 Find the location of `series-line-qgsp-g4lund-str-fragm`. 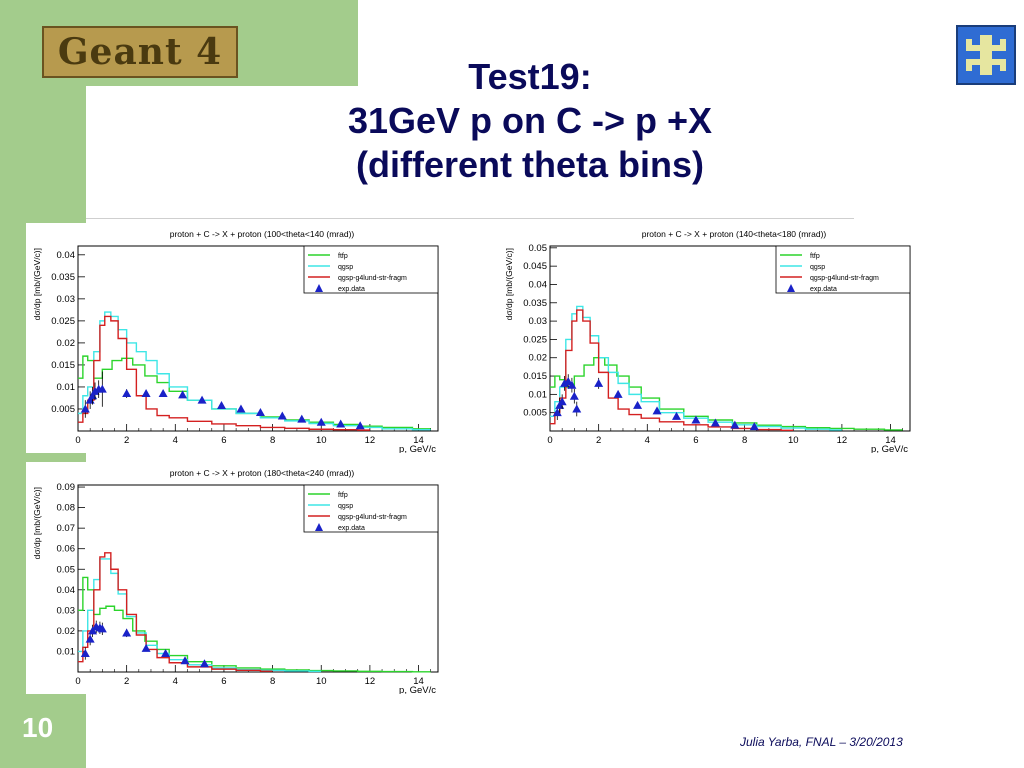

series-line-qgsp-g4lund-str-fragm is located at coordinates (175, 612).